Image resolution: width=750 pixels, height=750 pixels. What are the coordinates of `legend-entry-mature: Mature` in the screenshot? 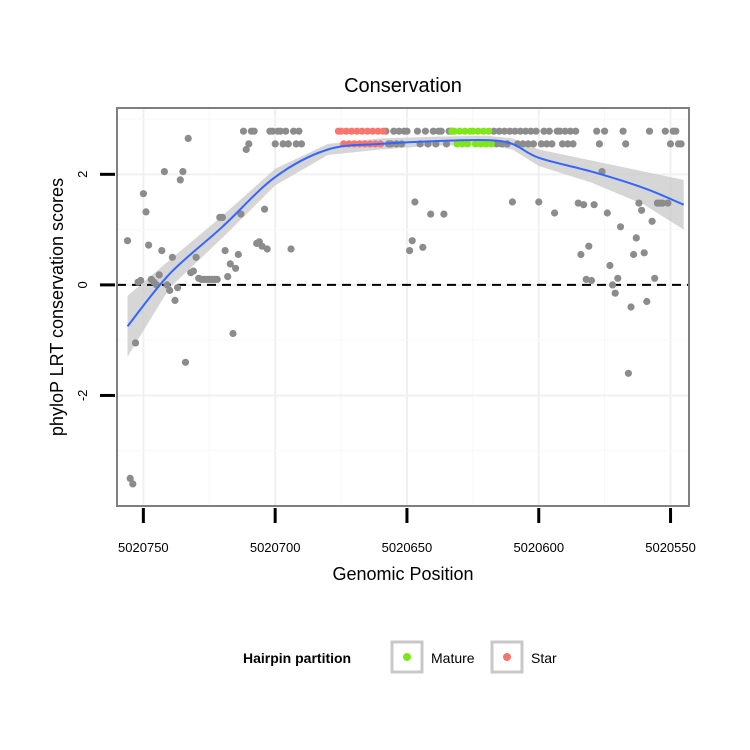 It's located at (432, 657).